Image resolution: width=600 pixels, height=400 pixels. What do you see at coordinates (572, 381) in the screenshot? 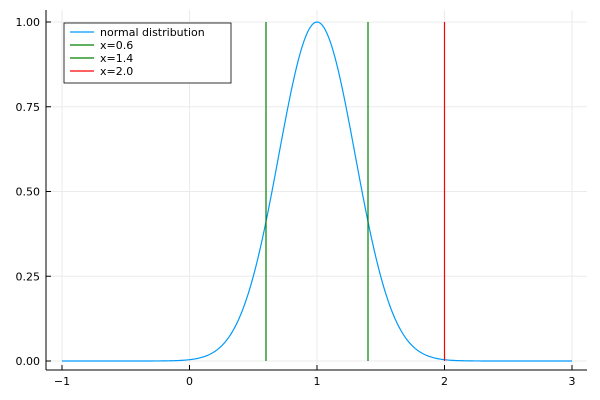
I see `x-tick-label-4: 3` at bounding box center [572, 381].